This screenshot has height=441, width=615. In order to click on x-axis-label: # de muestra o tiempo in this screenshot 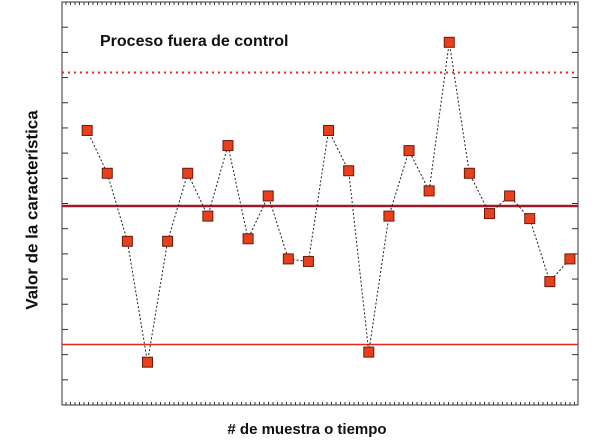, I will do `click(306, 429)`.